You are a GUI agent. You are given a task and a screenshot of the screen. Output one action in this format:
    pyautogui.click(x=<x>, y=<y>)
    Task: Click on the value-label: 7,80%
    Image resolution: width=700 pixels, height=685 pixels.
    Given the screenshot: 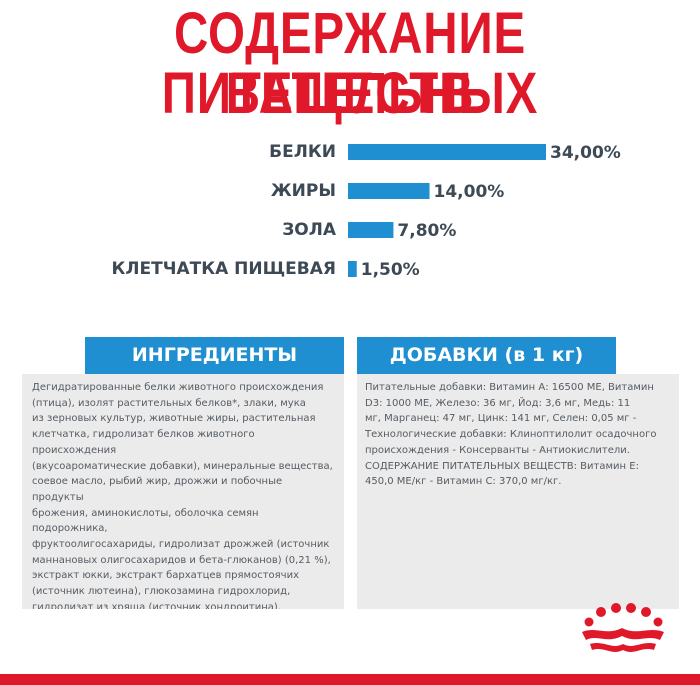 What is the action you would take?
    pyautogui.click(x=426, y=231)
    